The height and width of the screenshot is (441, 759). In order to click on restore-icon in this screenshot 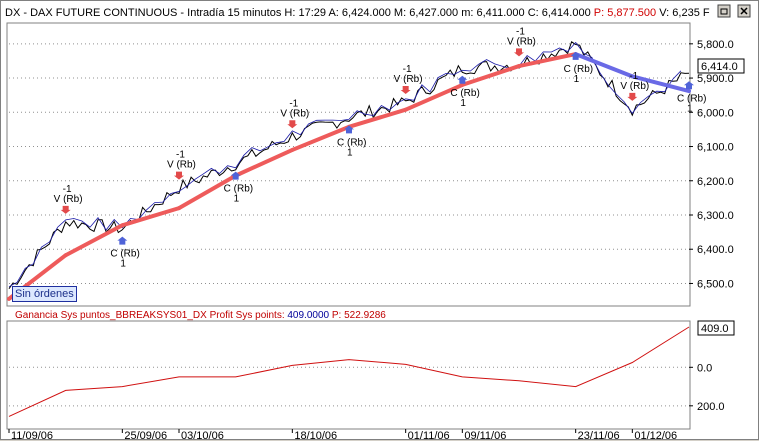, I will do `click(724, 11)`.